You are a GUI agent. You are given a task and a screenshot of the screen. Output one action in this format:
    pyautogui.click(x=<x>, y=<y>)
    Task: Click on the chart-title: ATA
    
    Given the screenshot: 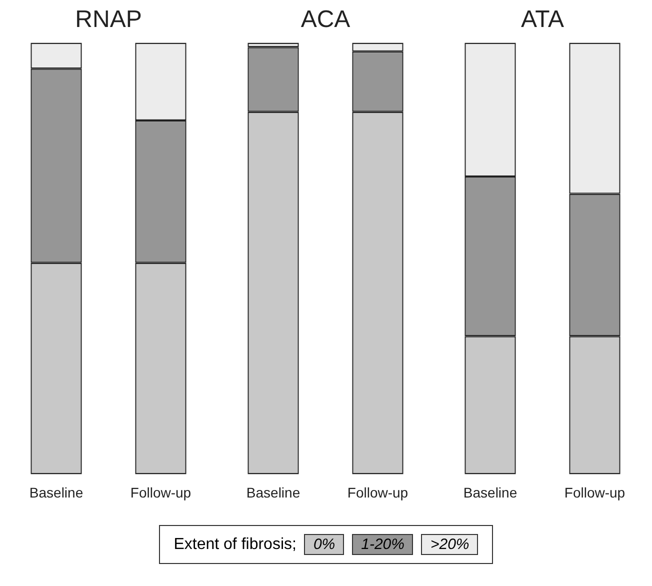 What is the action you would take?
    pyautogui.click(x=542, y=20)
    